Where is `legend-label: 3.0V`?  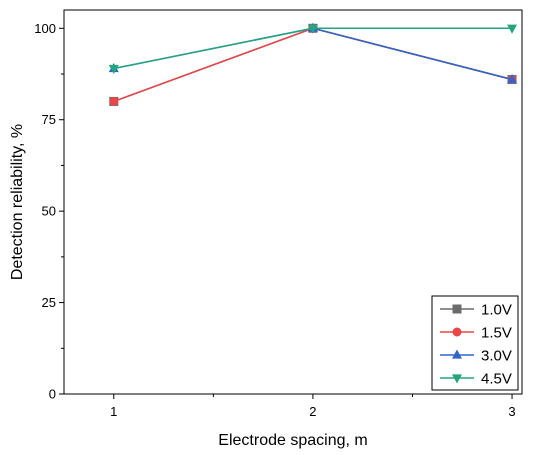
legend-label: 3.0V is located at coordinates (496, 356).